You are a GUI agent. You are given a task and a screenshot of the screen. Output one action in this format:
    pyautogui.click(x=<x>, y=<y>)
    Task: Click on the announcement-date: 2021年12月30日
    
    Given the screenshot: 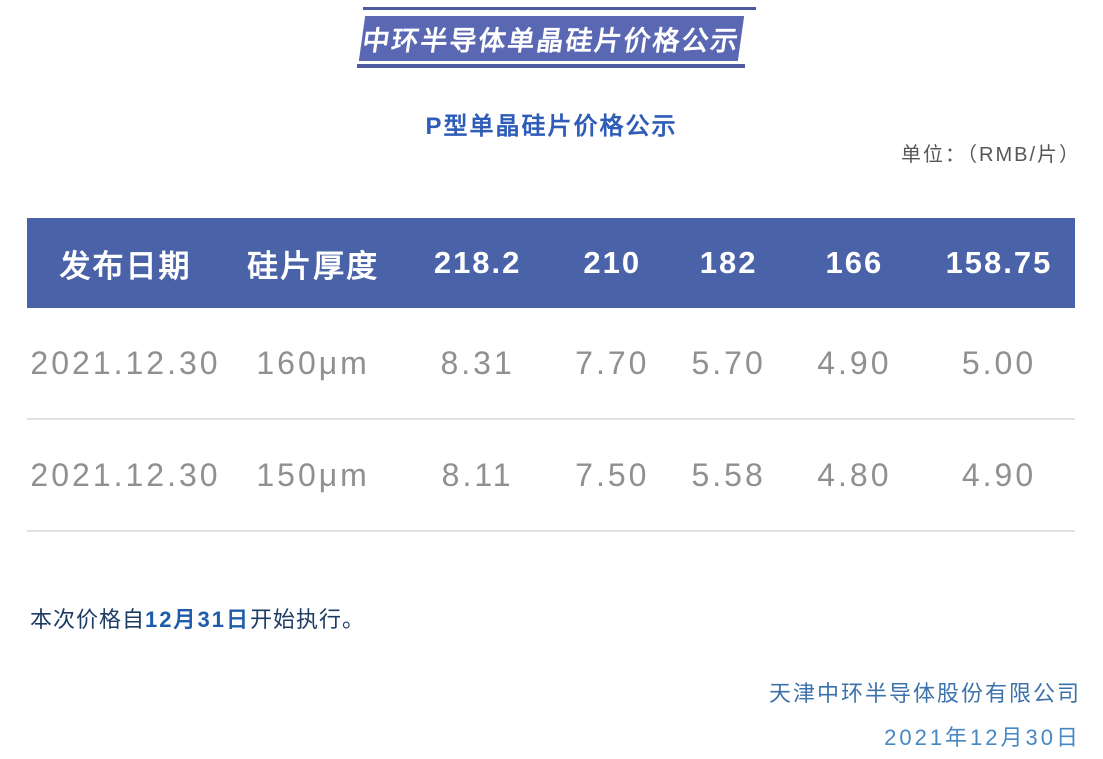 What is the action you would take?
    pyautogui.click(x=982, y=737)
    